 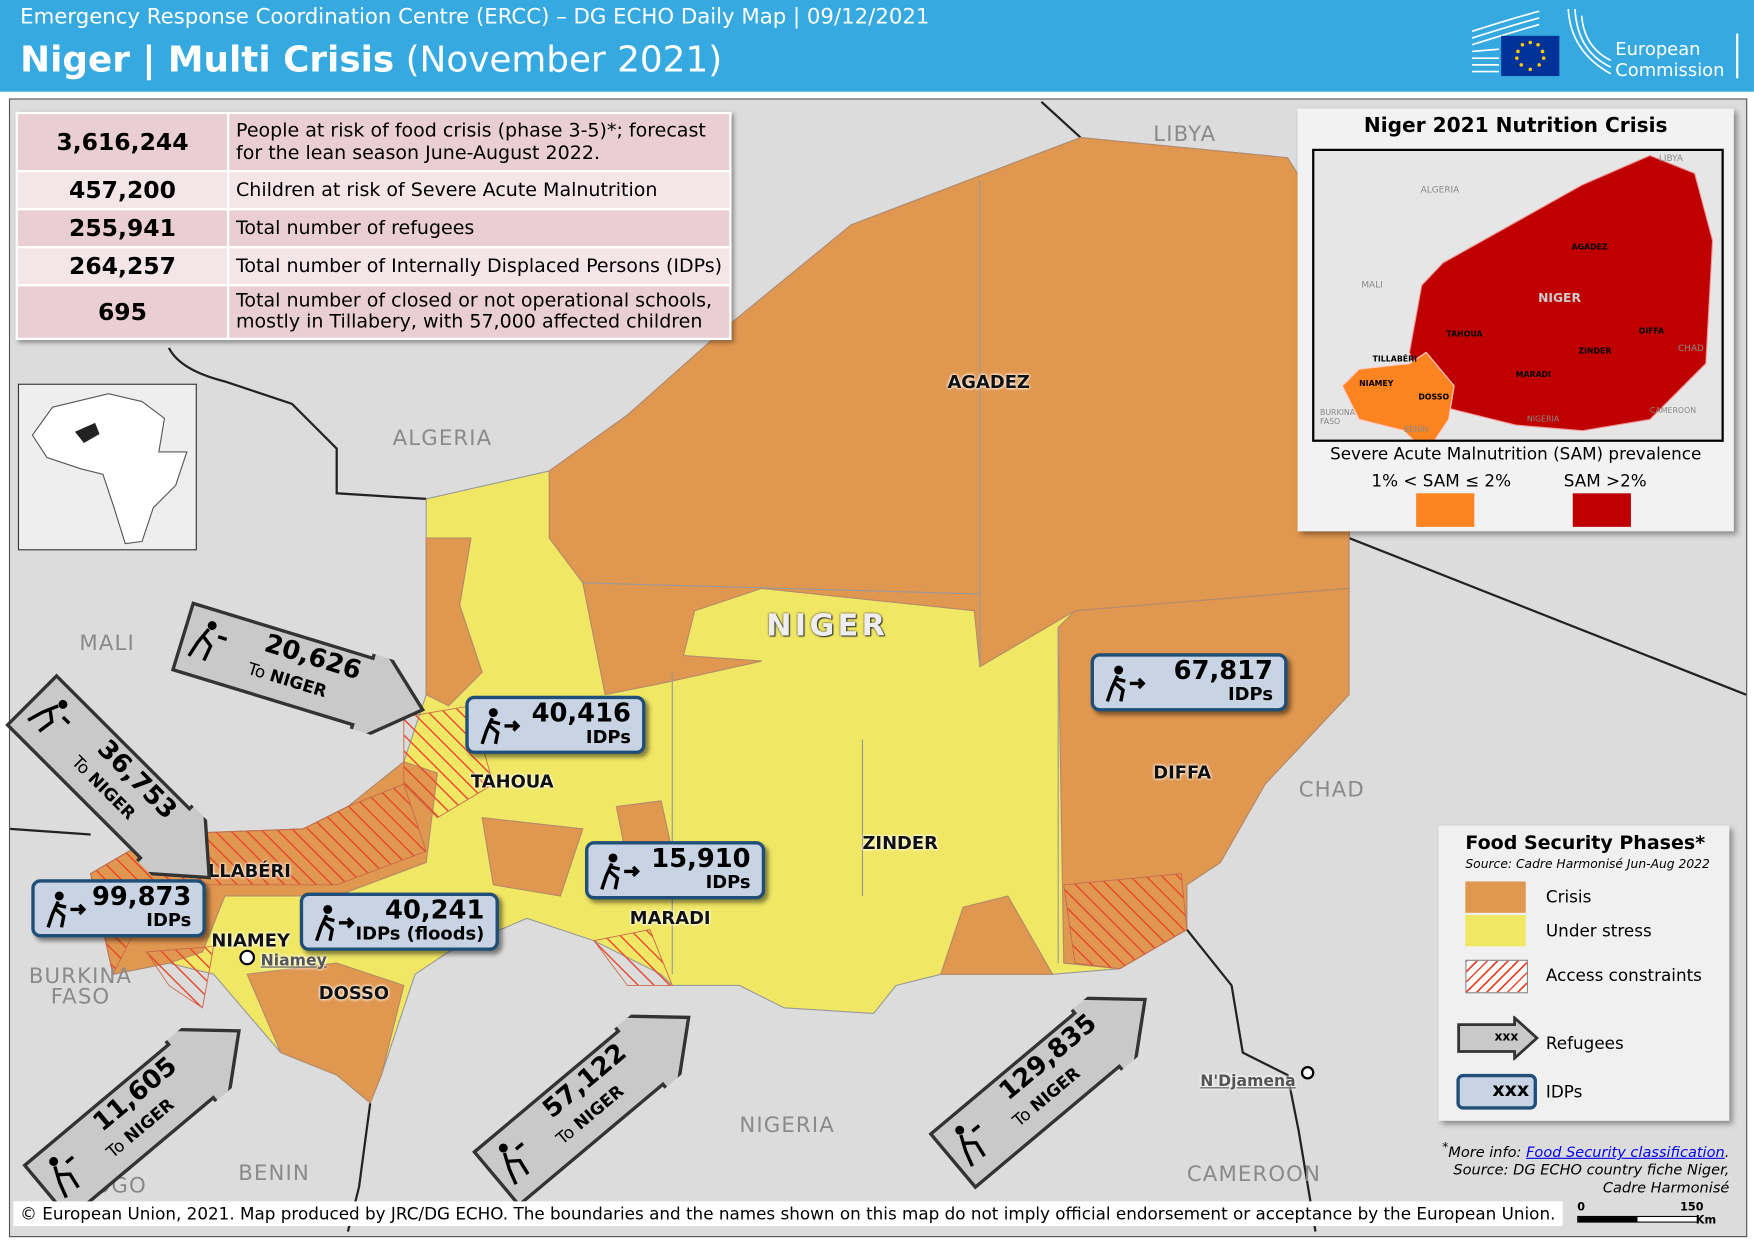 I want to click on inset-label-diffa: DIFFA, so click(x=1651, y=331).